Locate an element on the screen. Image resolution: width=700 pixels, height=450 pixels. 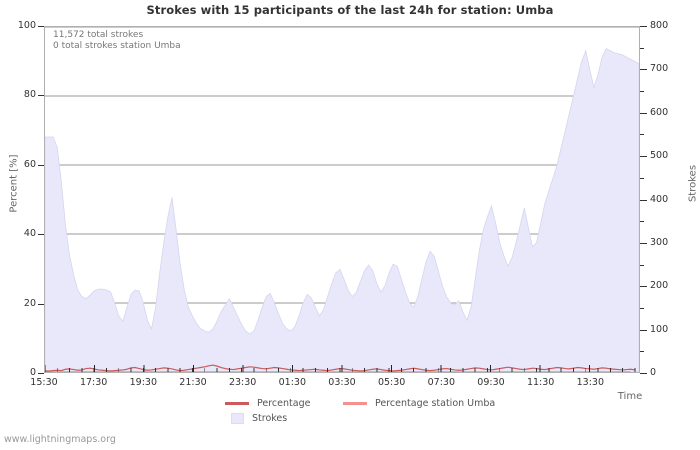
y-axis-right-tick-label: 100 is located at coordinates (659, 329).